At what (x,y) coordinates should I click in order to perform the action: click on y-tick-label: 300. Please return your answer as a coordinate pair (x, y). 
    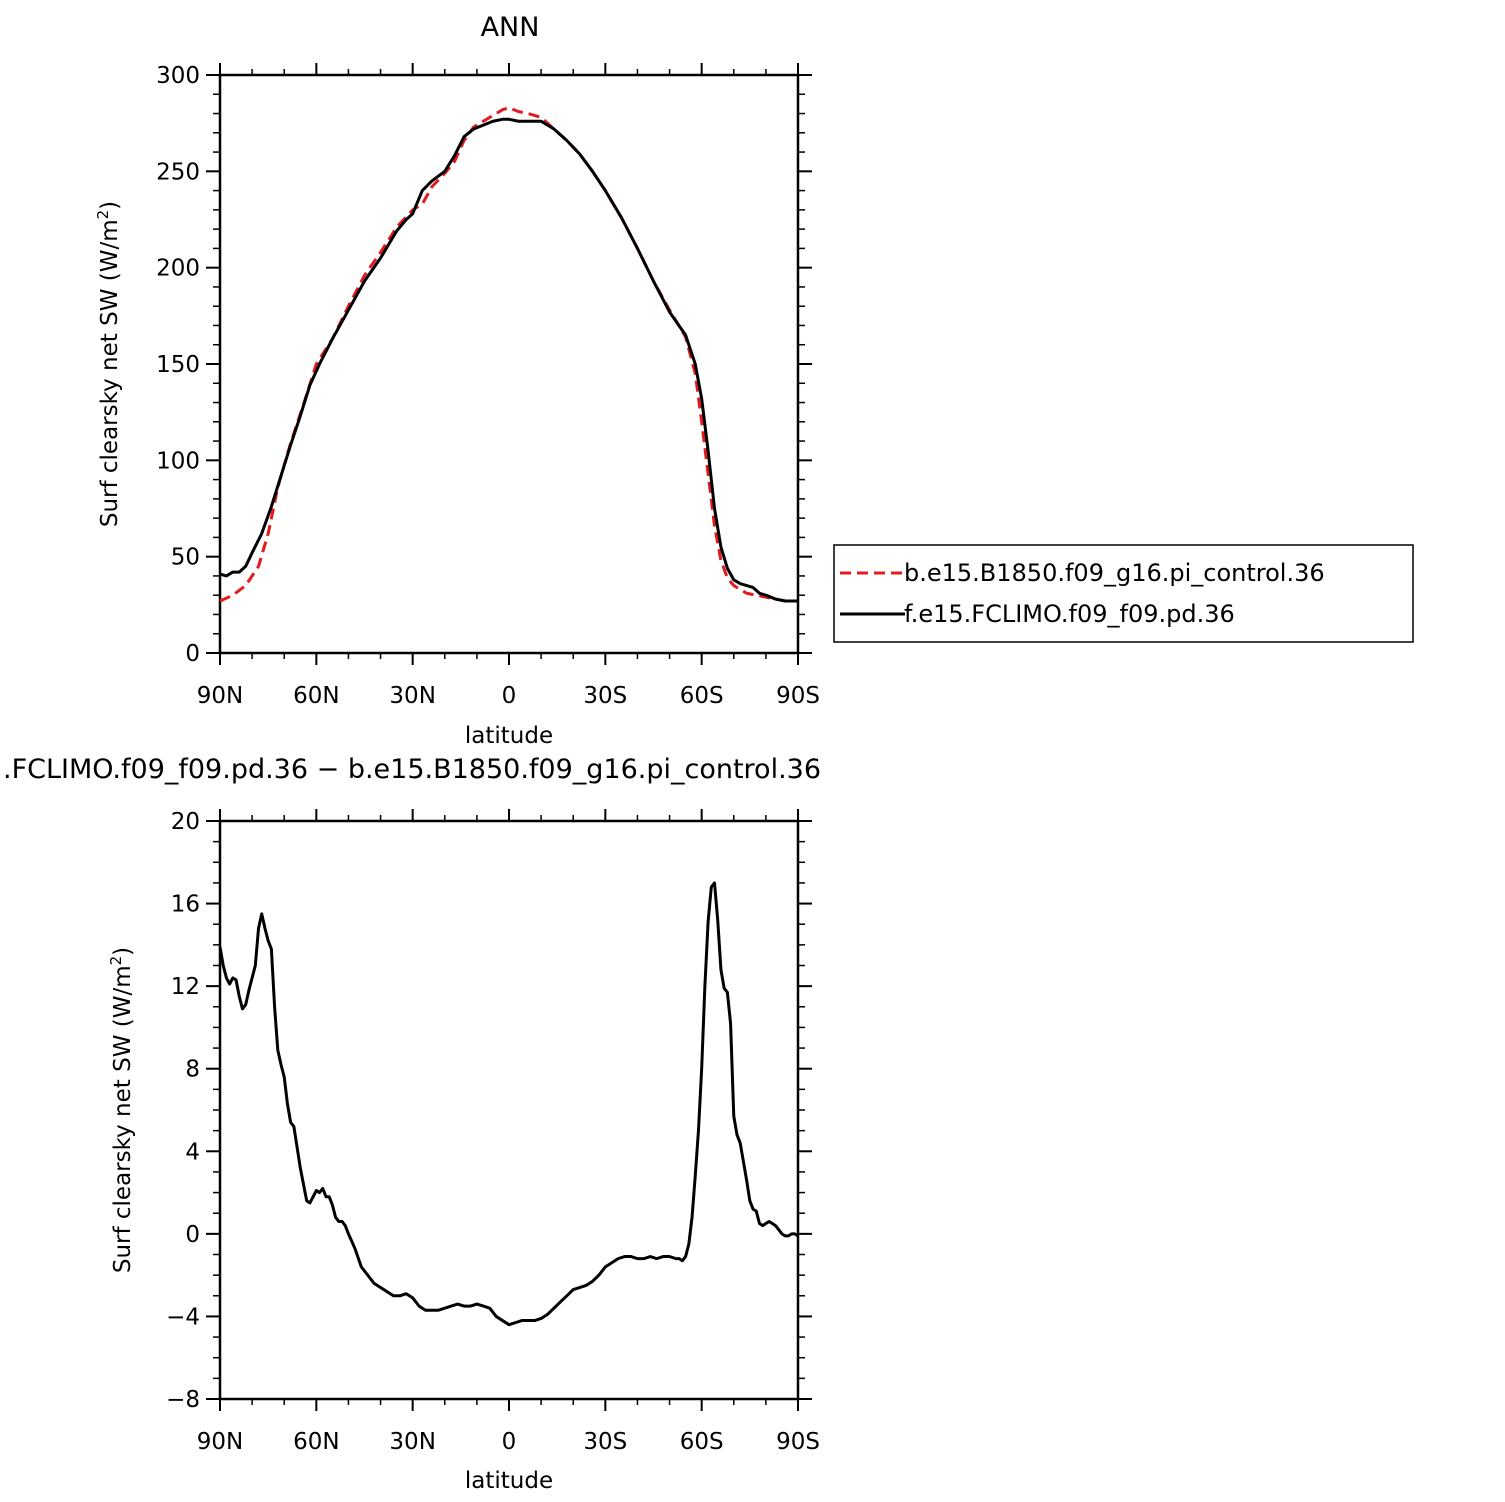
    Looking at the image, I should click on (178, 76).